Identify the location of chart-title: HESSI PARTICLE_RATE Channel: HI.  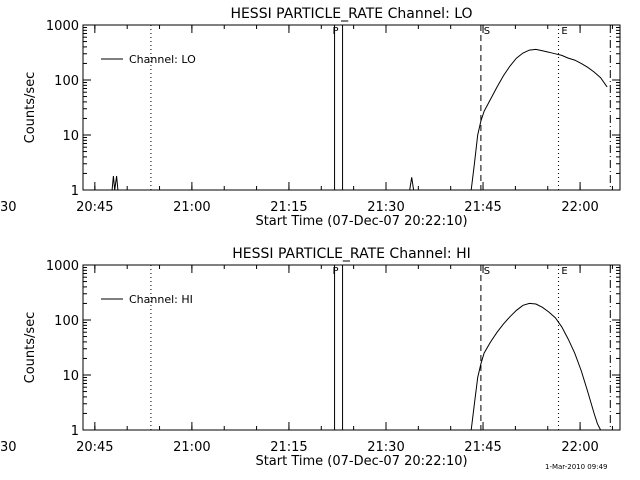
(351, 254).